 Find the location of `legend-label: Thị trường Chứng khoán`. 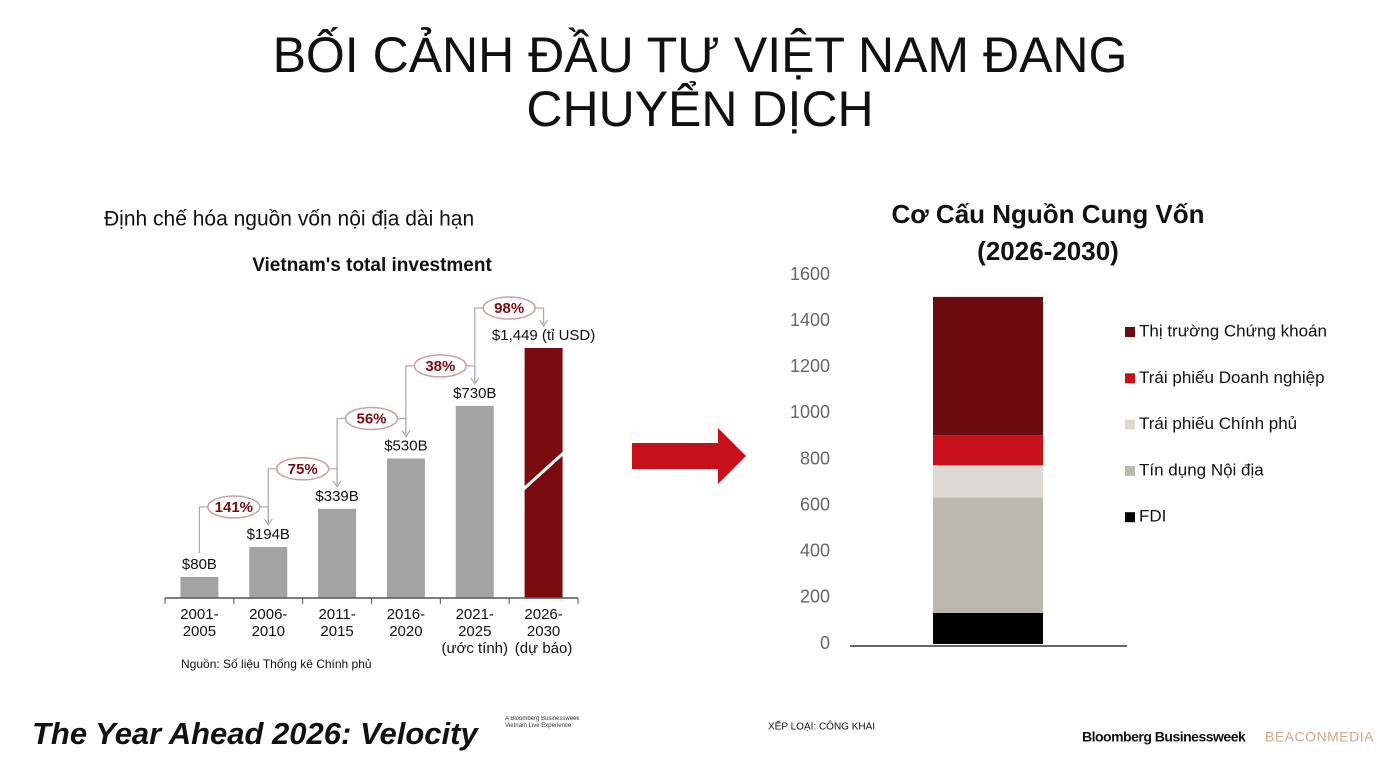

legend-label: Thị trường Chứng khoán is located at coordinates (1233, 330).